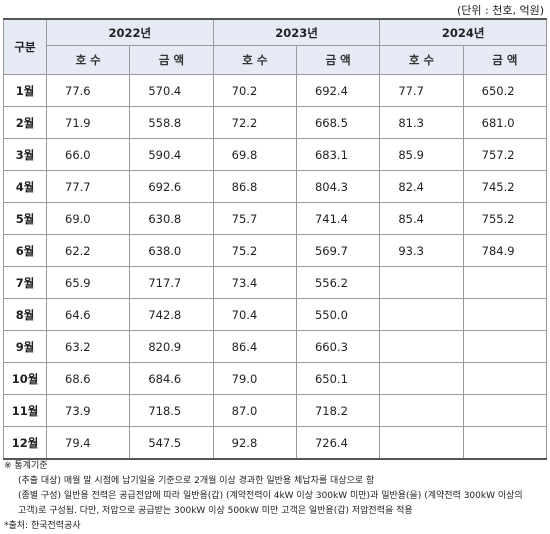 This screenshot has width=550, height=534. I want to click on source: *출처: 한국전력공사, so click(42, 526).